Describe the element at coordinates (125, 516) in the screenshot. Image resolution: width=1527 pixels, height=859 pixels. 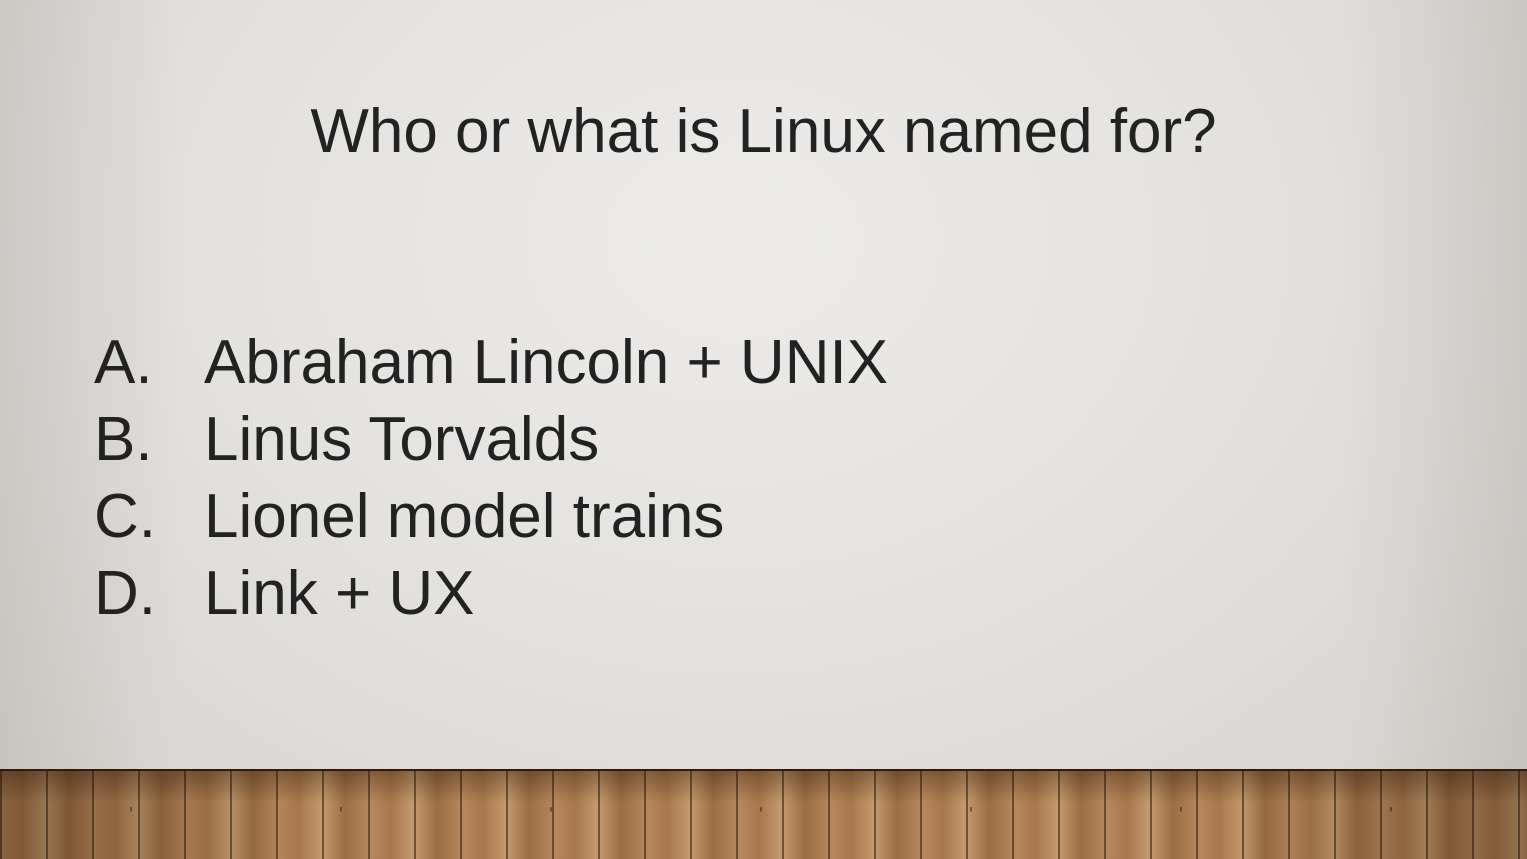
I see `answer-letter: C.` at that location.